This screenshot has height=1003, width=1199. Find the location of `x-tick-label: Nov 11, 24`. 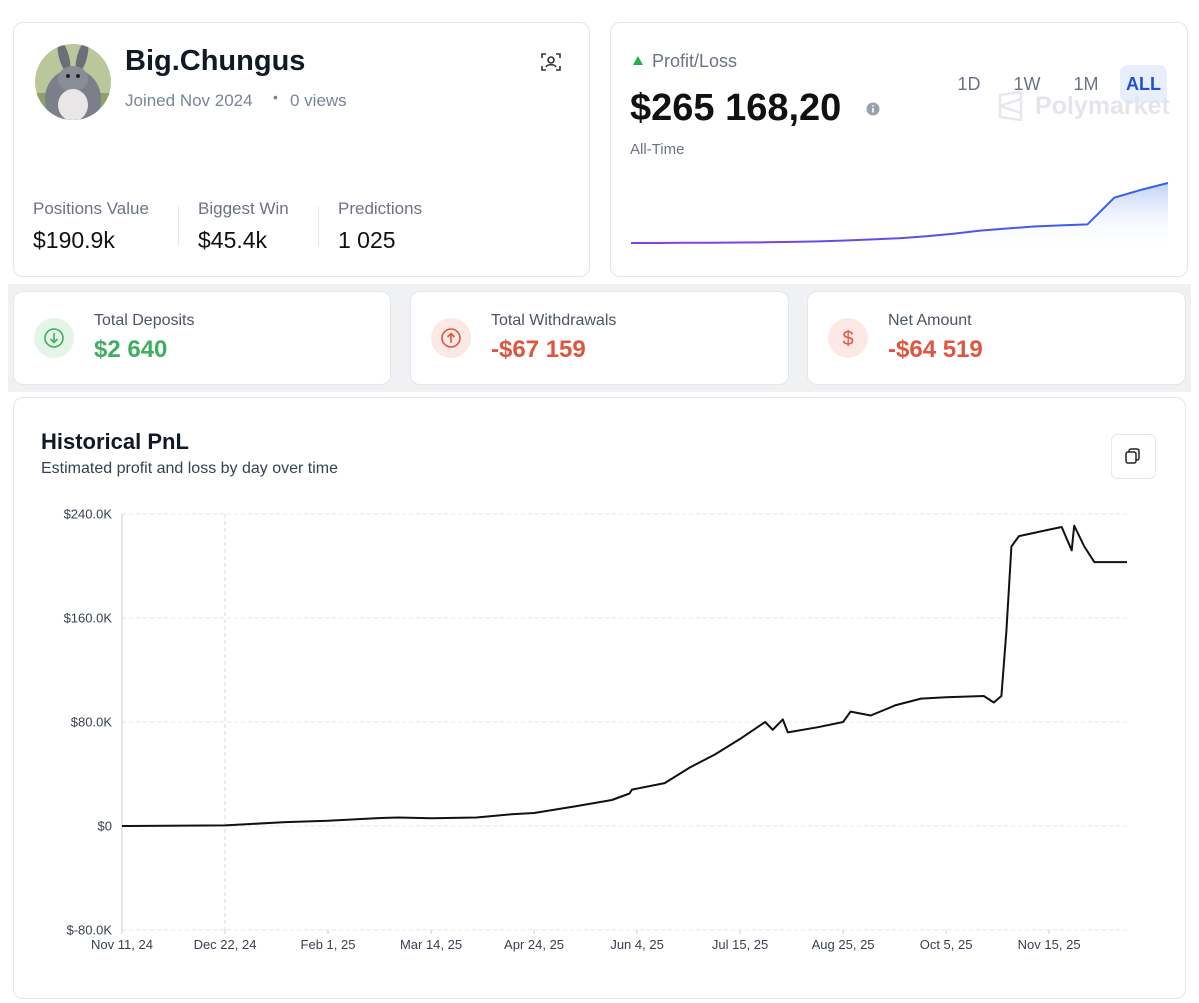

x-tick-label: Nov 11, 24 is located at coordinates (122, 944).